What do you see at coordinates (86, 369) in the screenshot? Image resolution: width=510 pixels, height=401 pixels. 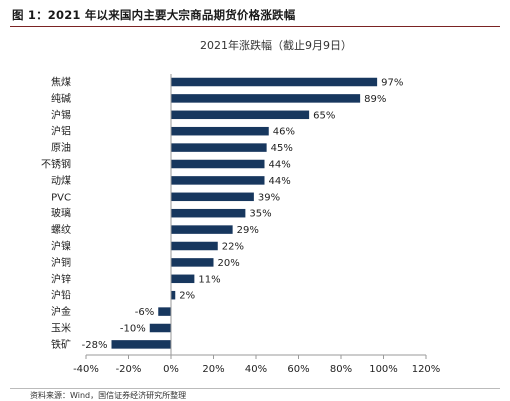 I see `tick-label: -40%` at bounding box center [86, 369].